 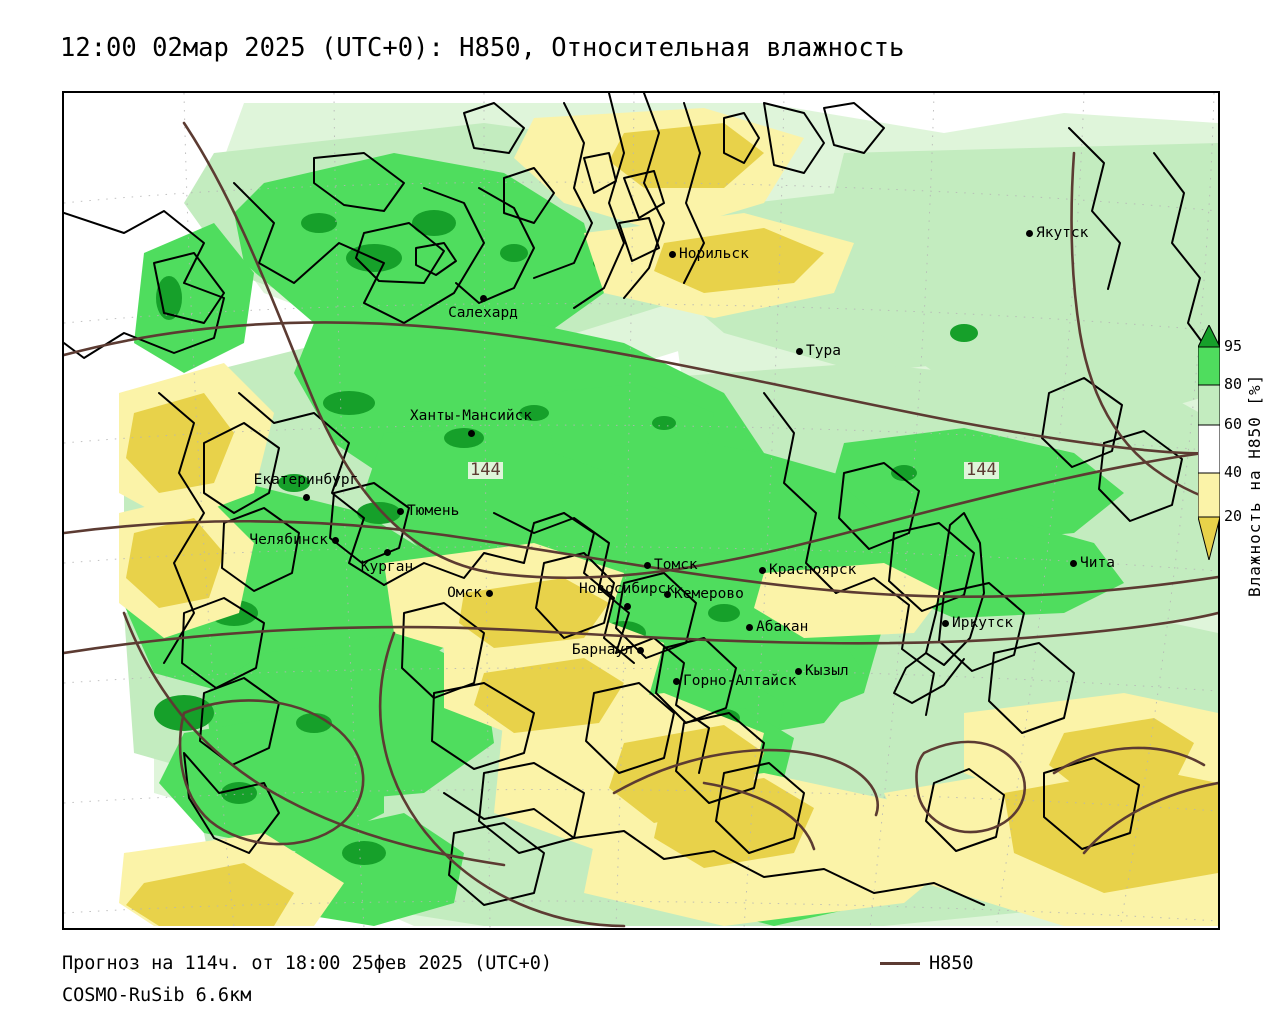 I want to click on city-label: Барнаул, so click(x=602, y=650).